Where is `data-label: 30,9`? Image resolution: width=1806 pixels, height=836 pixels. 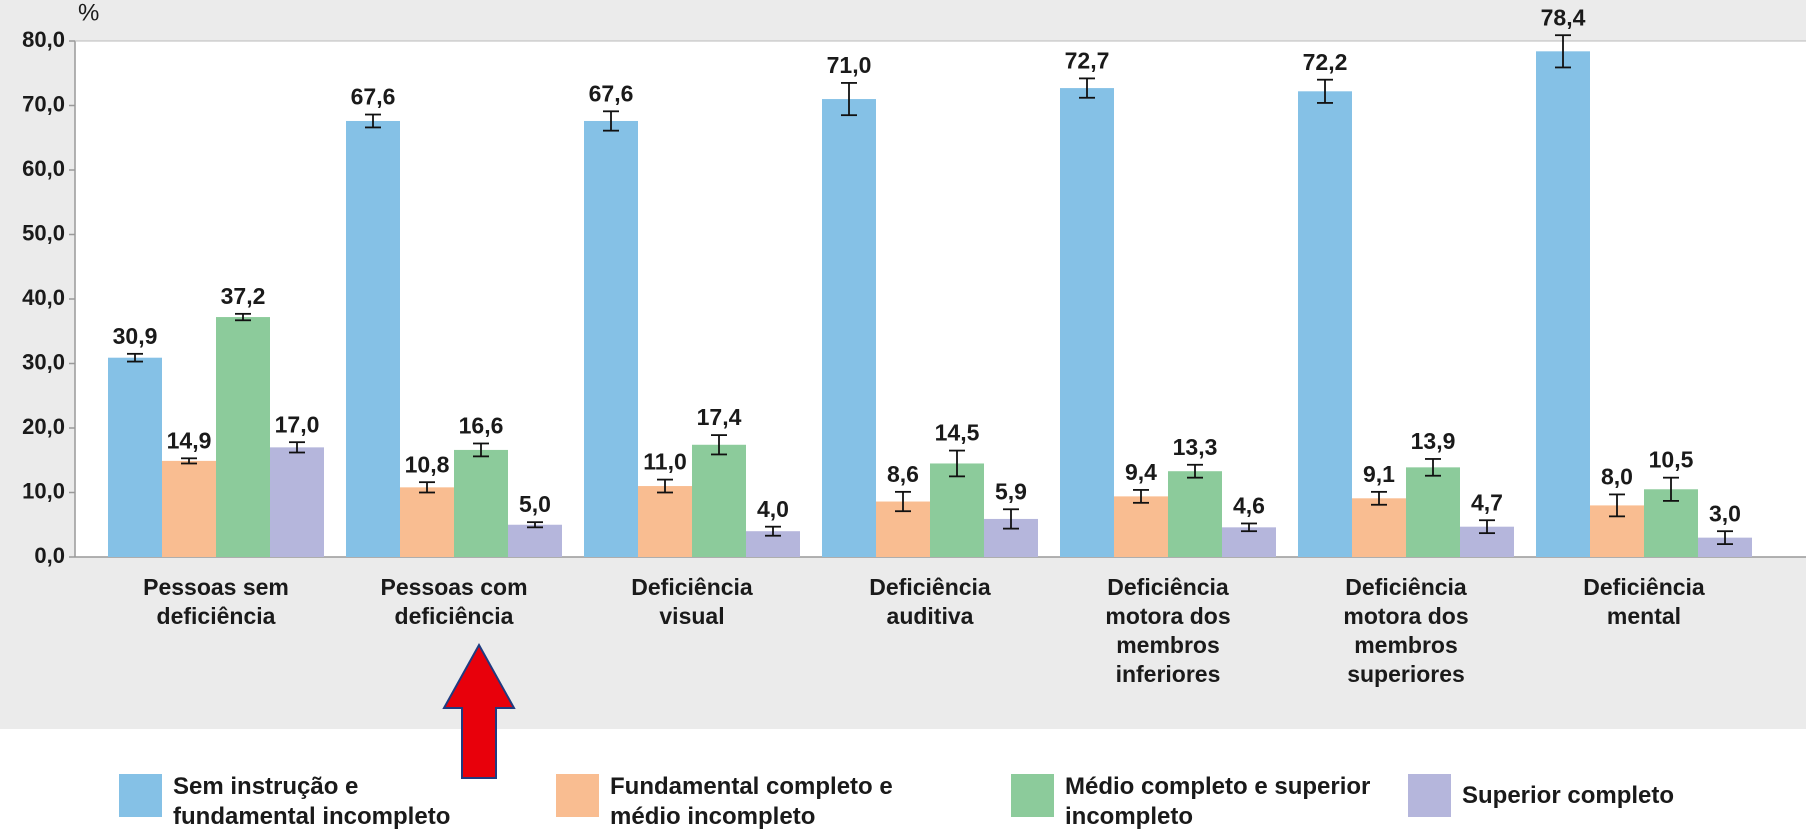 data-label: 30,9 is located at coordinates (135, 336).